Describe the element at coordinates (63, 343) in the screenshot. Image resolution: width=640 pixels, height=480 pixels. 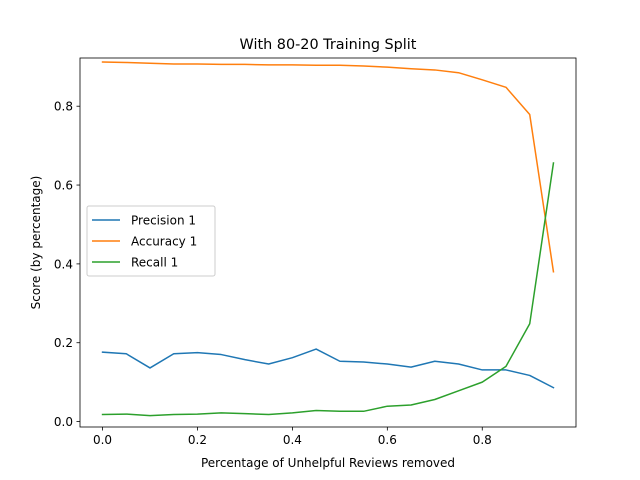
I see `y-tick-label: 0.2` at that location.